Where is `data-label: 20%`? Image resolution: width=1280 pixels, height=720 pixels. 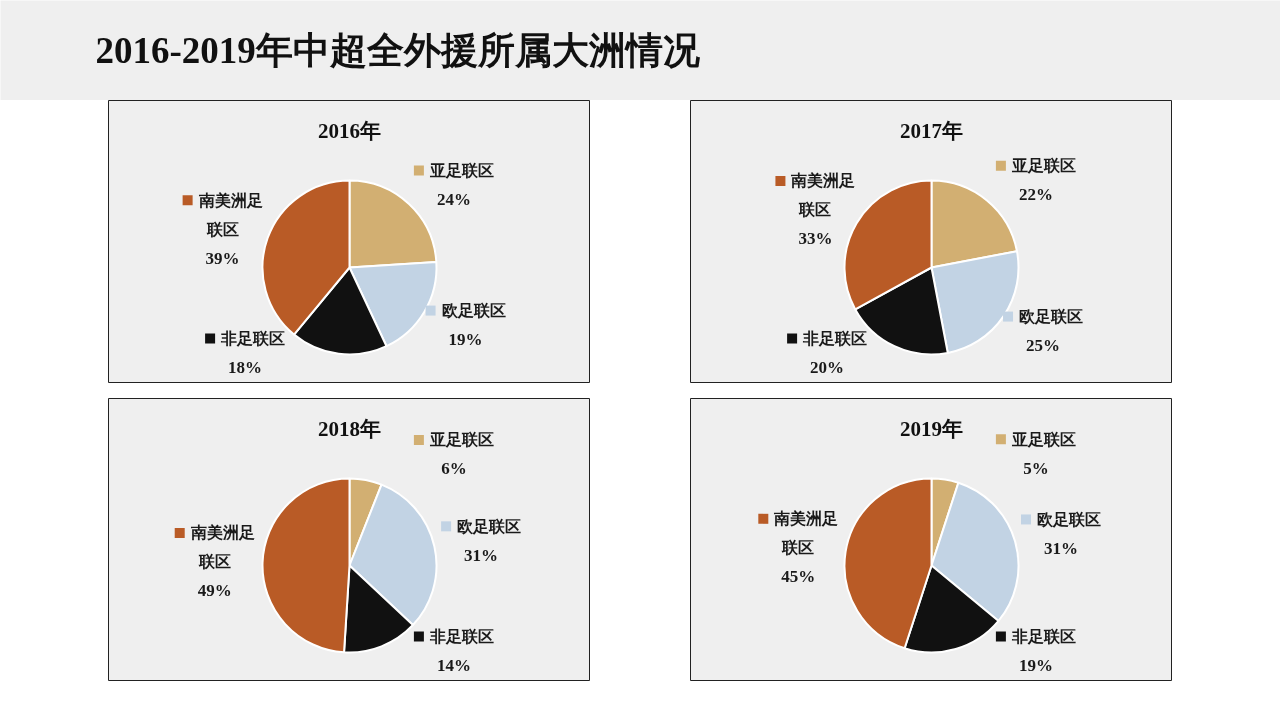
data-label: 20% is located at coordinates (827, 367).